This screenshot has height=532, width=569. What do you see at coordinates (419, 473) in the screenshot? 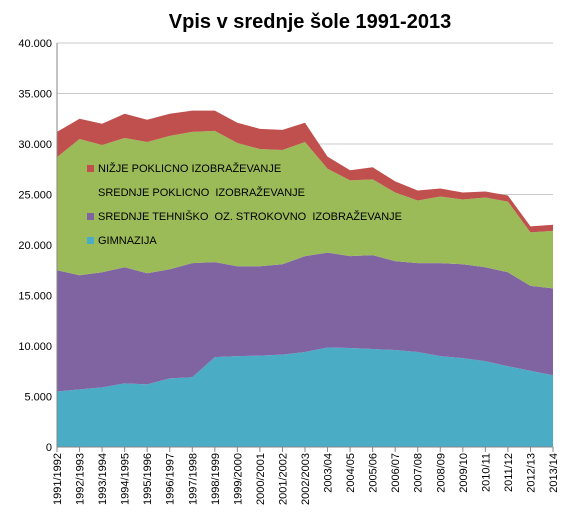
I see `x-tick-label: 2007/08` at bounding box center [419, 473].